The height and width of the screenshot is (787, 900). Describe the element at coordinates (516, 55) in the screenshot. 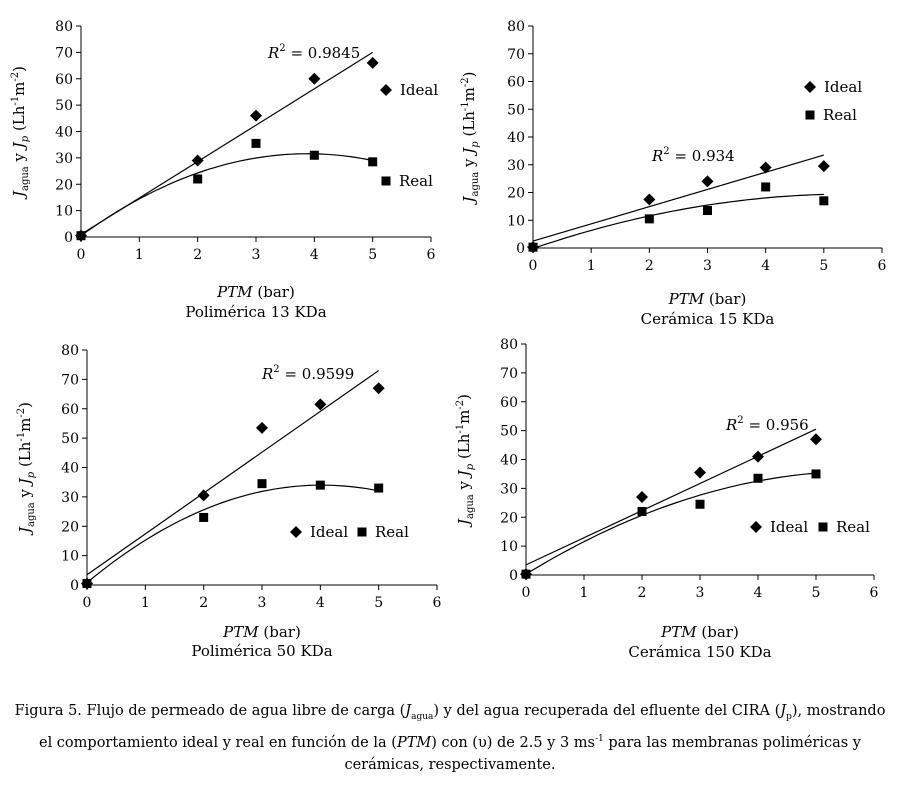

I see `top-right-y-tick-label: 70` at that location.